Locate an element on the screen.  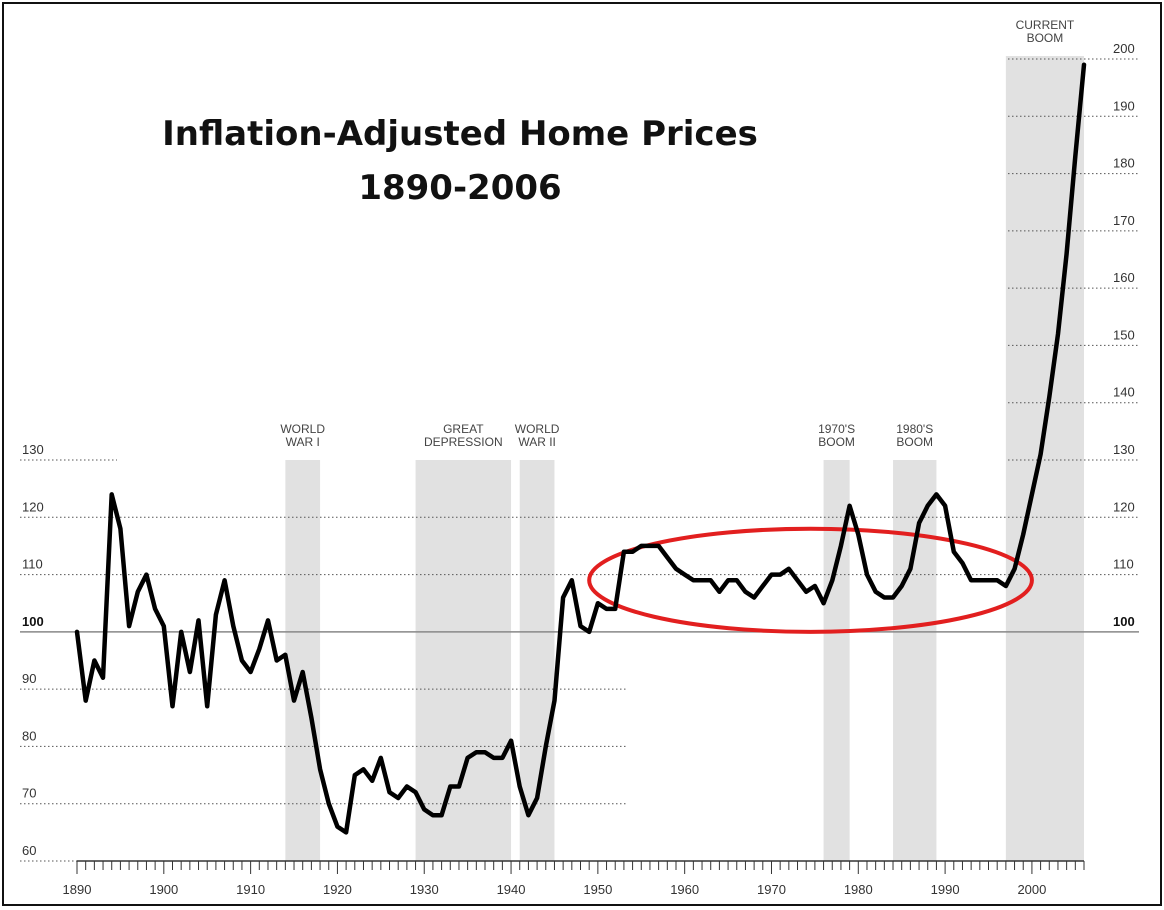
era-label: CURRENT is located at coordinates (1045, 25).